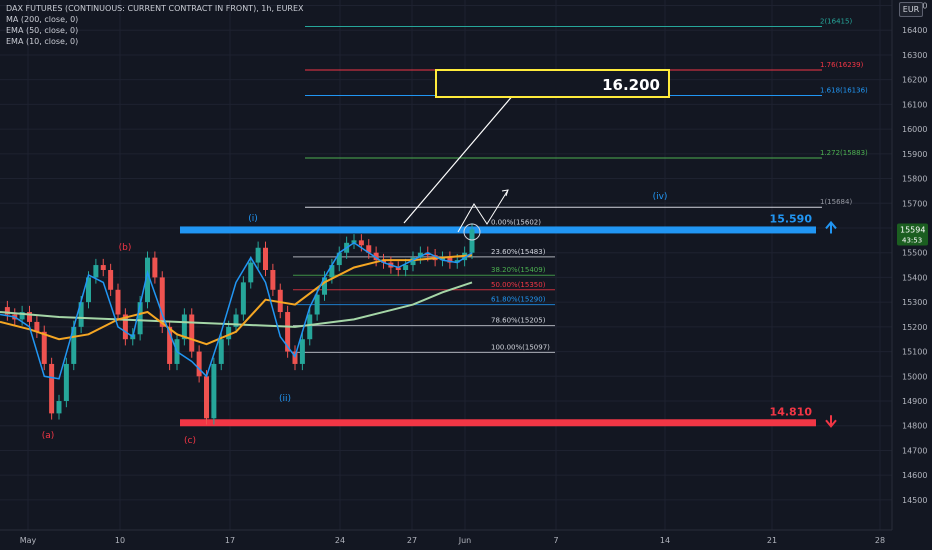 This screenshot has height=550, width=932. Describe the element at coordinates (914, 154) in the screenshot. I see `y-tick-label: 15900` at that location.